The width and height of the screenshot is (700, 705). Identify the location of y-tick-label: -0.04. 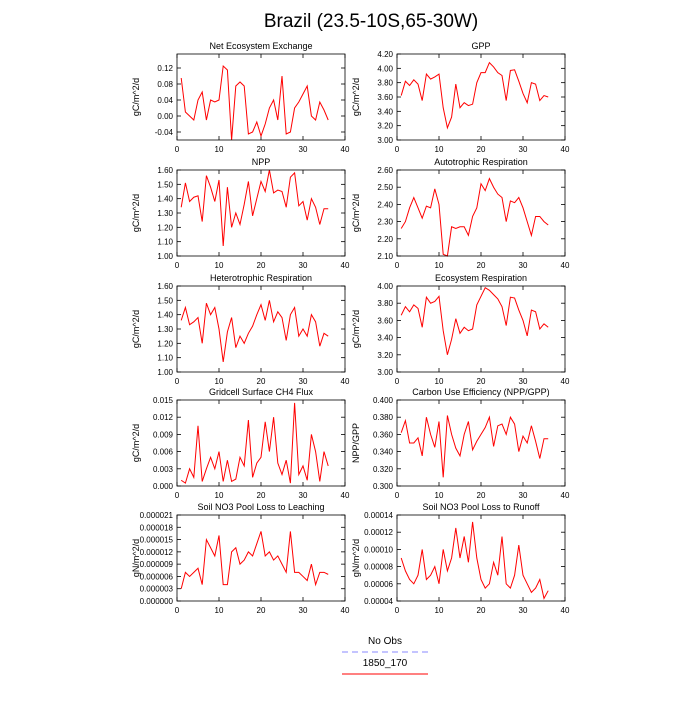
(164, 132).